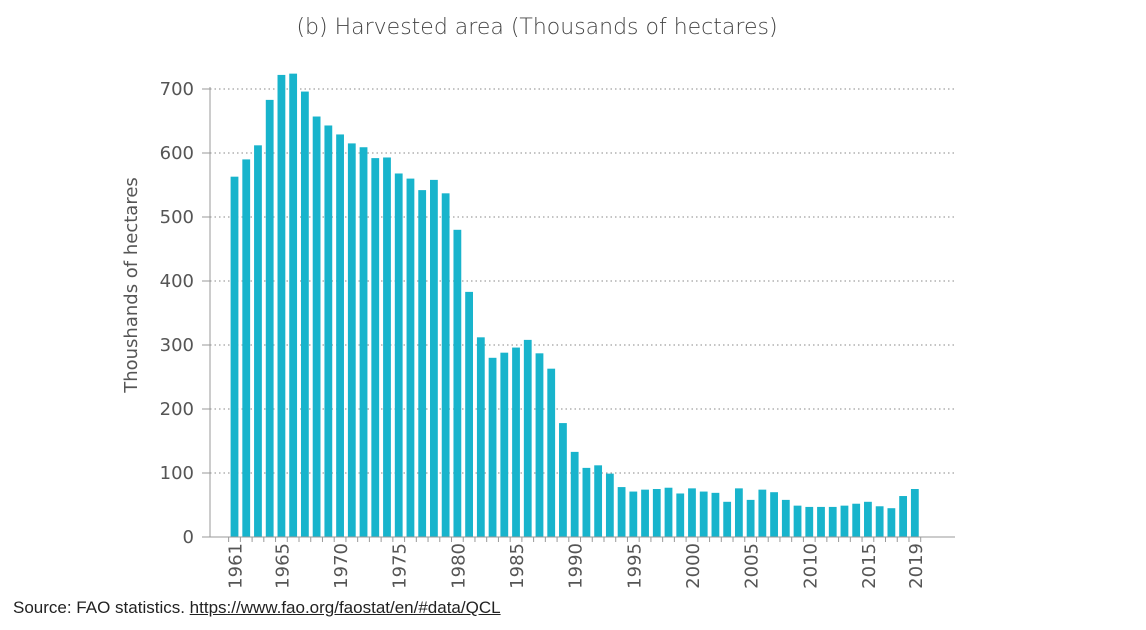 The height and width of the screenshot is (630, 1146). I want to click on bar-2015, so click(868, 519).